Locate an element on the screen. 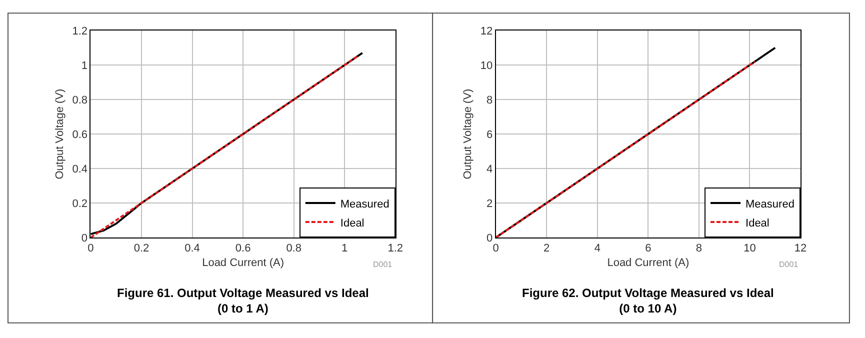 The image size is (865, 338). y-tick-label: 10 is located at coordinates (486, 66).